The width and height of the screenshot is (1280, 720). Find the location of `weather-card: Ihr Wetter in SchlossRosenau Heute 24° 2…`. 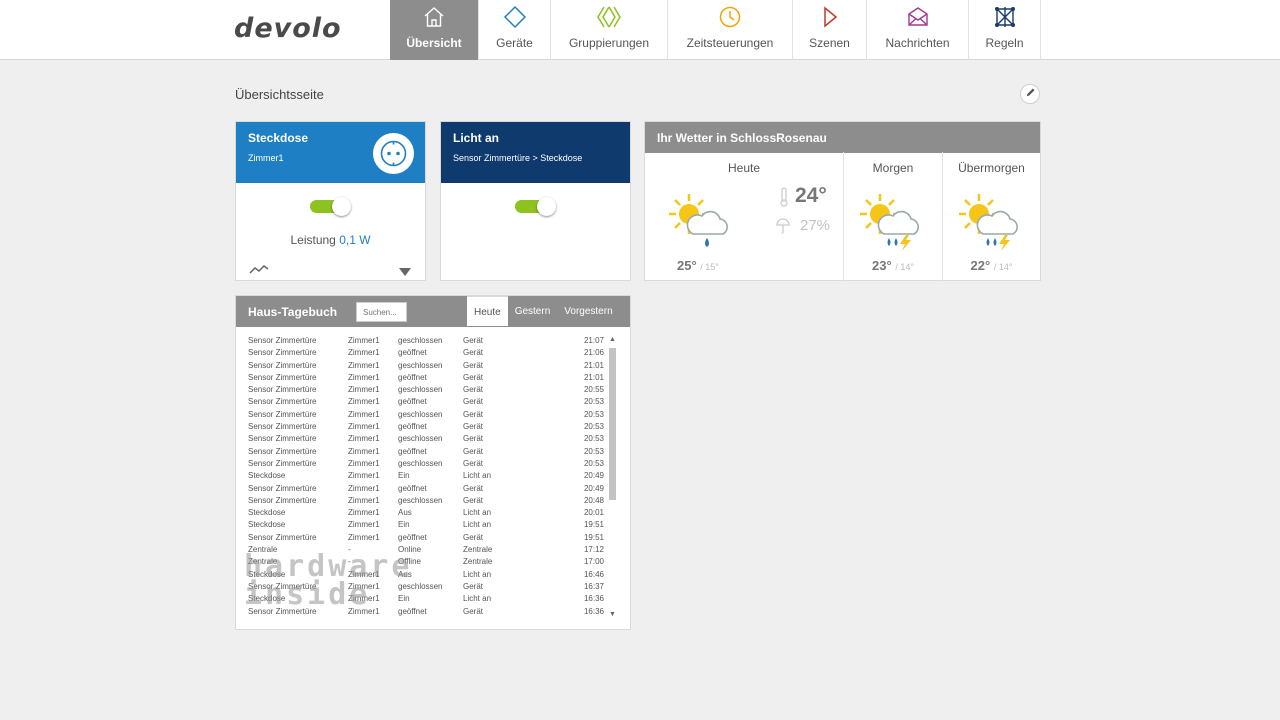

weather-card: Ihr Wetter in SchlossRosenau Heute 24° 2… is located at coordinates (842, 201).